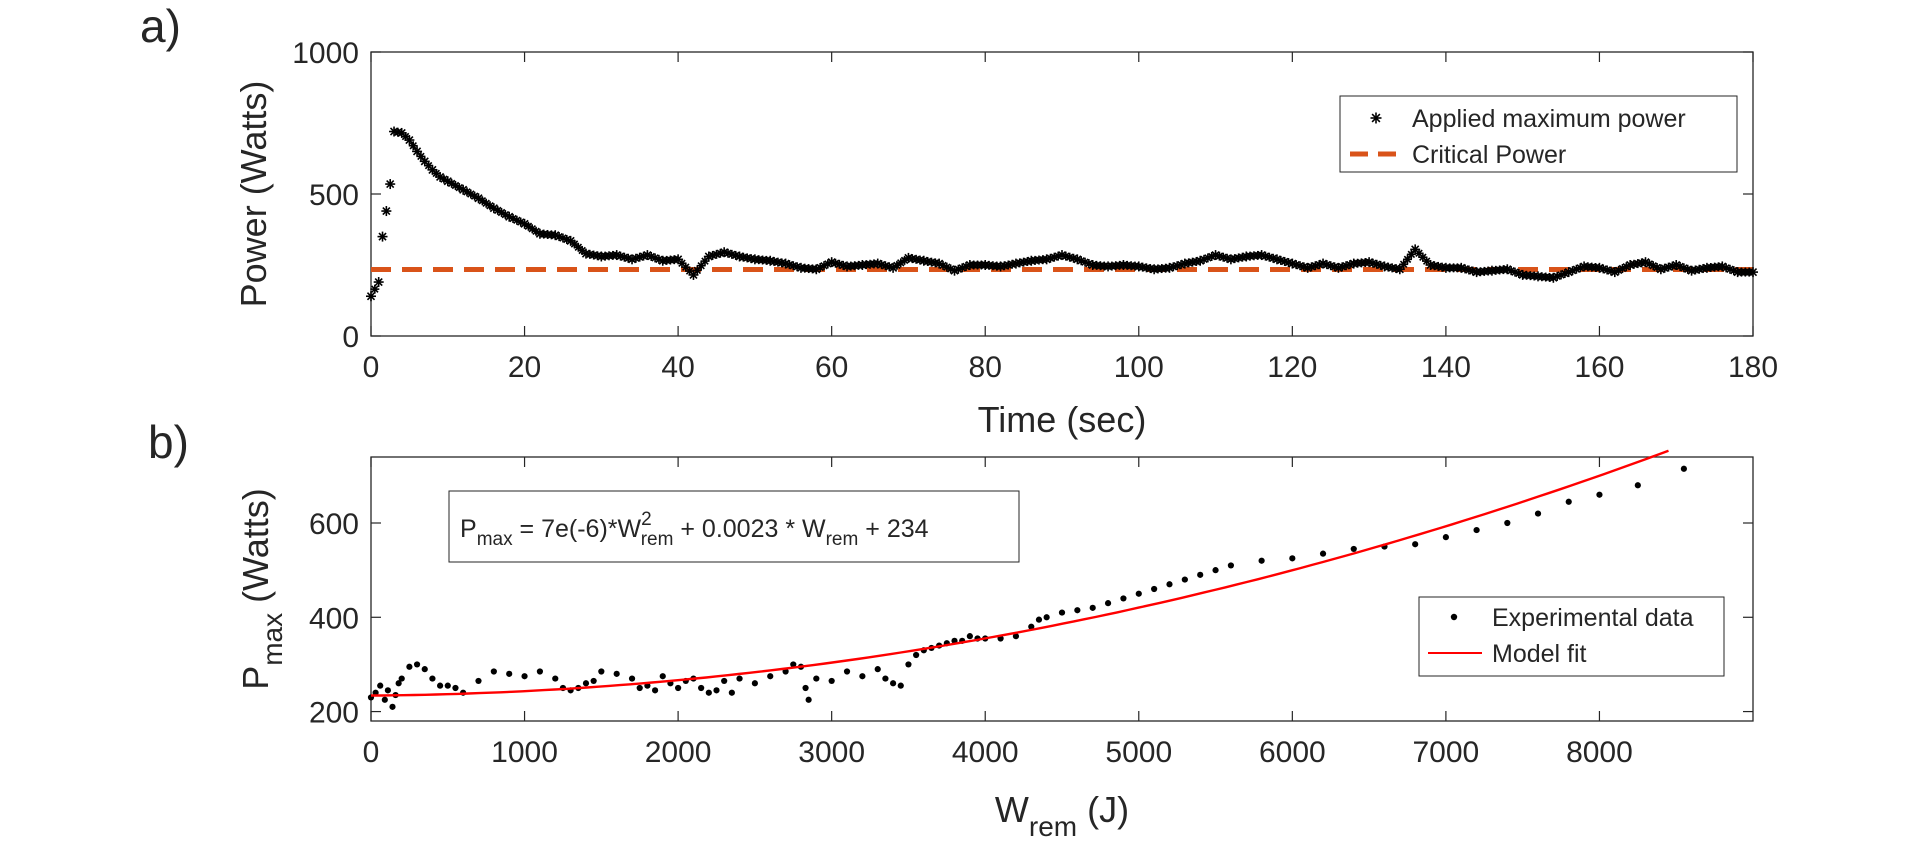 This screenshot has width=1920, height=844. I want to click on chart-b-xtick-label: 8000, so click(1599, 752).